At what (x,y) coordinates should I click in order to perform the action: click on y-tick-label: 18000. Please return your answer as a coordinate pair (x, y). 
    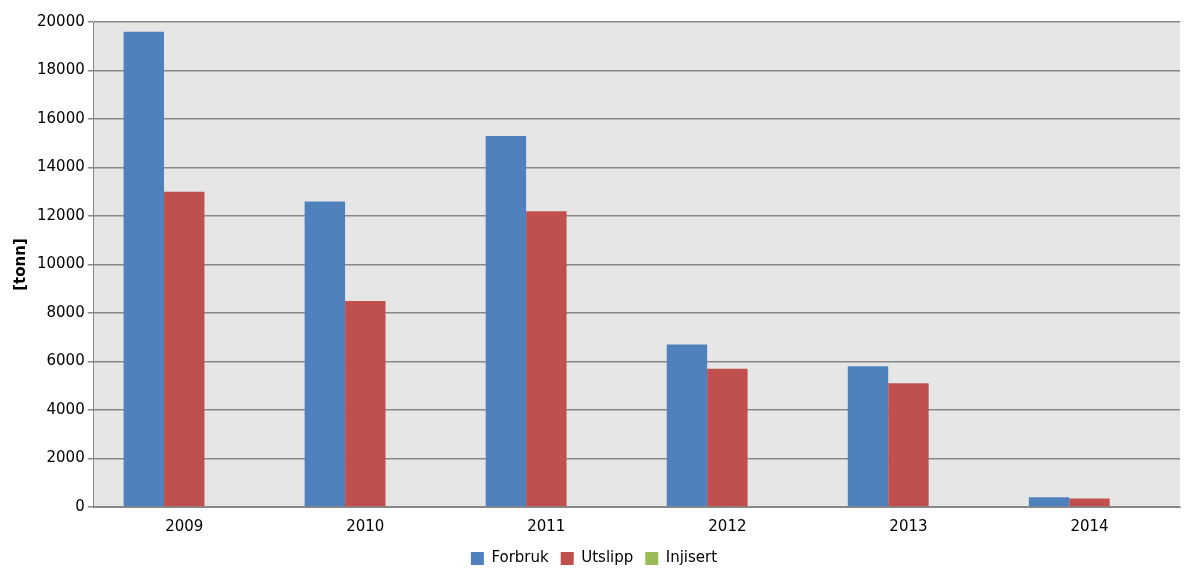
    Looking at the image, I should click on (61, 69).